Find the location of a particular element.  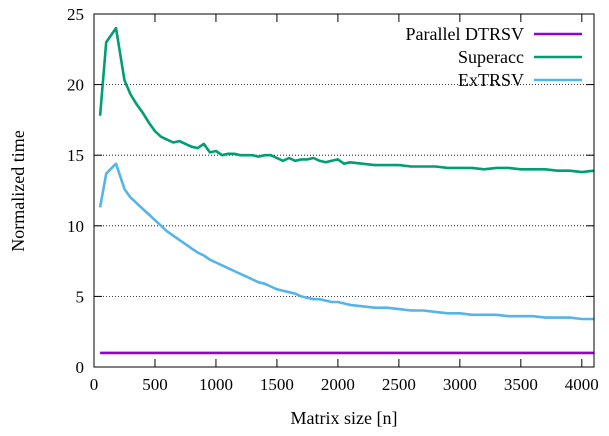

y-tick-label: 15 is located at coordinates (75, 155).